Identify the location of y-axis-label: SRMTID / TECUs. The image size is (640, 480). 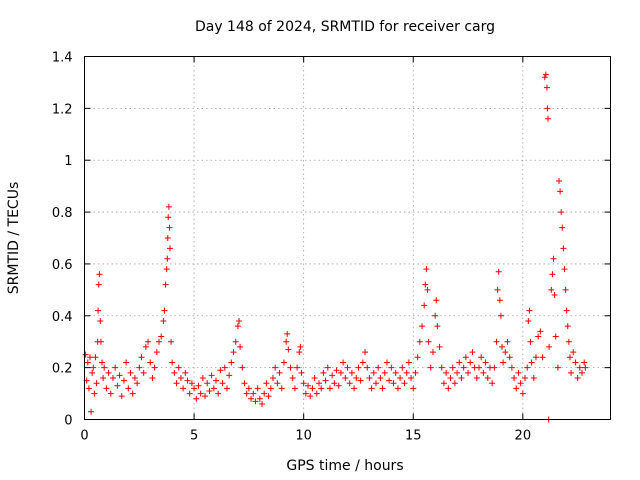
(14, 238).